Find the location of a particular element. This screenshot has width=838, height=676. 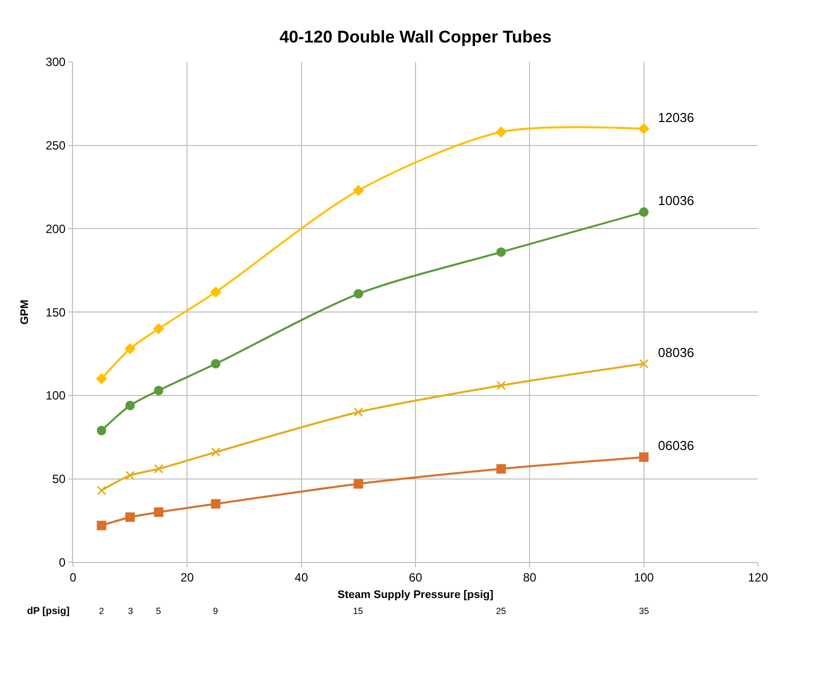

y-tick-label: 100 is located at coordinates (56, 395).